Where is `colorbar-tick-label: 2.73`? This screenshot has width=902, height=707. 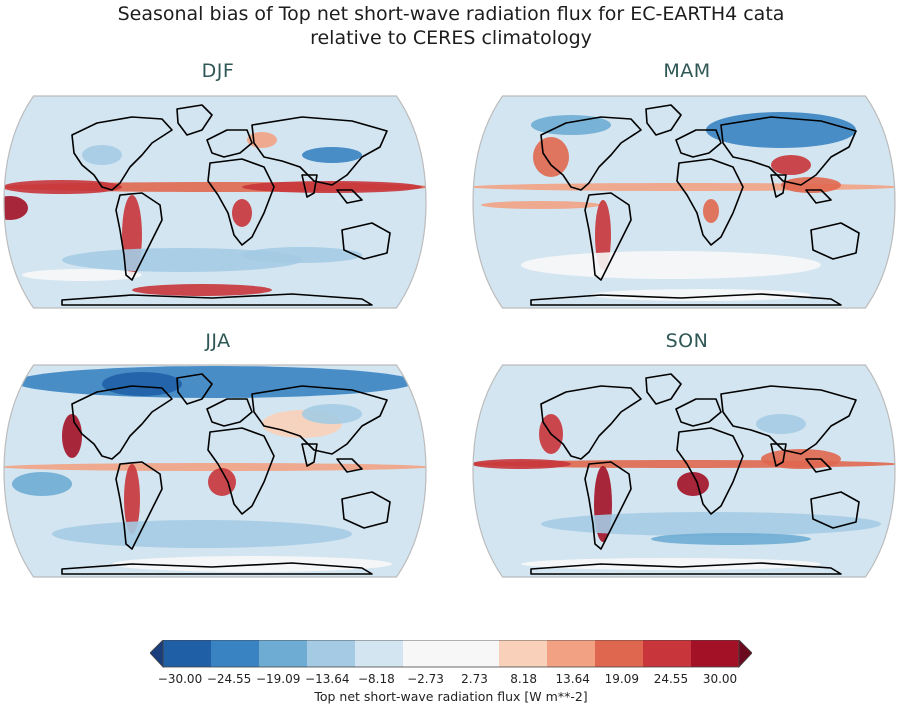 colorbar-tick-label: 2.73 is located at coordinates (474, 679).